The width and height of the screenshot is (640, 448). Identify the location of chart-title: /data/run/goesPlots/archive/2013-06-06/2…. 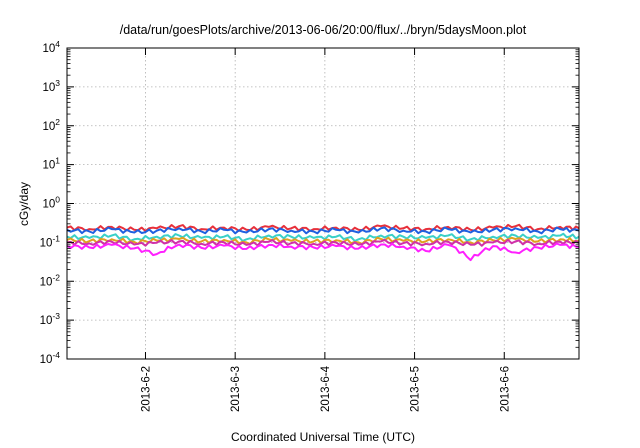
(323, 30).